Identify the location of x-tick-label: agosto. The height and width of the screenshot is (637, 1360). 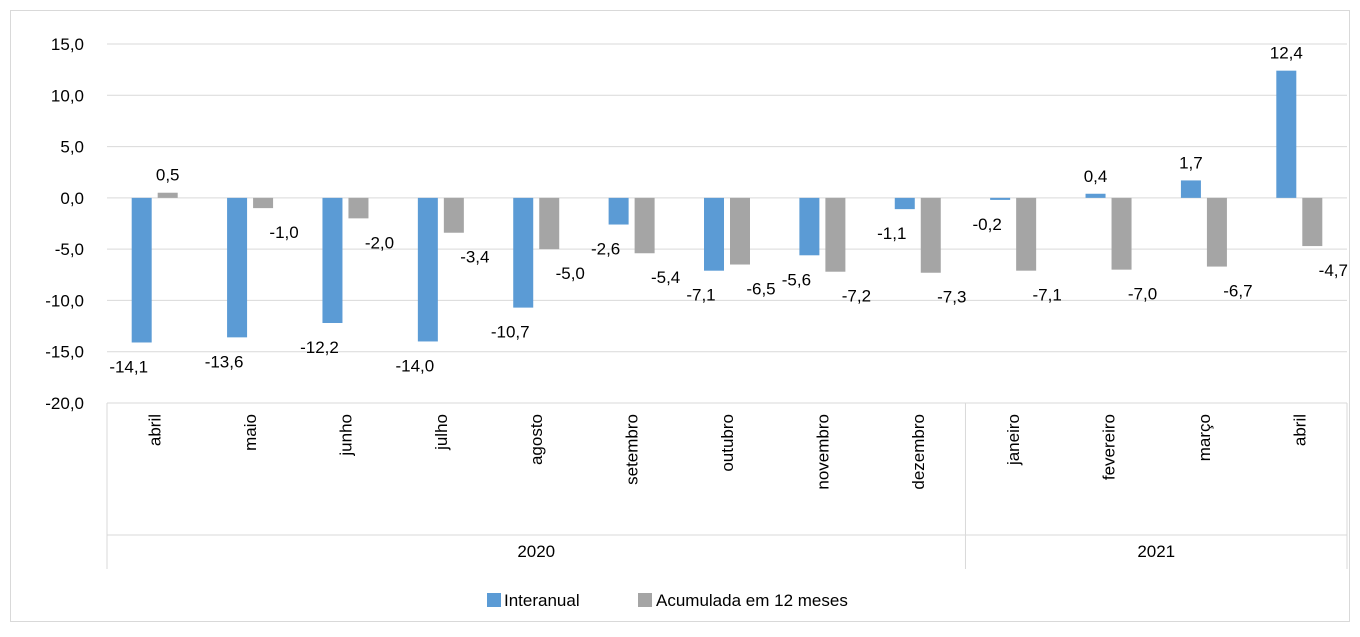
(536, 439).